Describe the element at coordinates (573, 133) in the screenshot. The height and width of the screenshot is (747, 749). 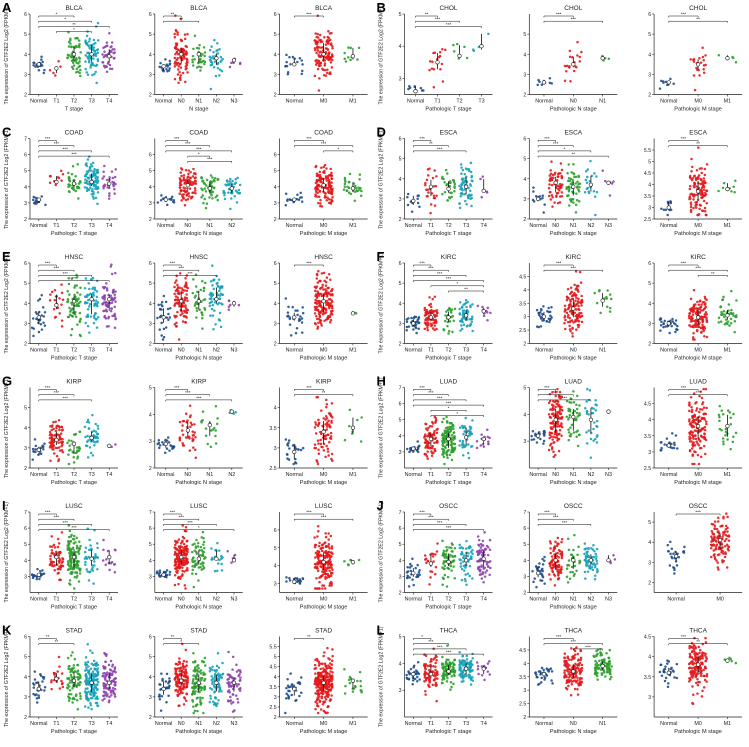
I see `chart-title: ESCA` at that location.